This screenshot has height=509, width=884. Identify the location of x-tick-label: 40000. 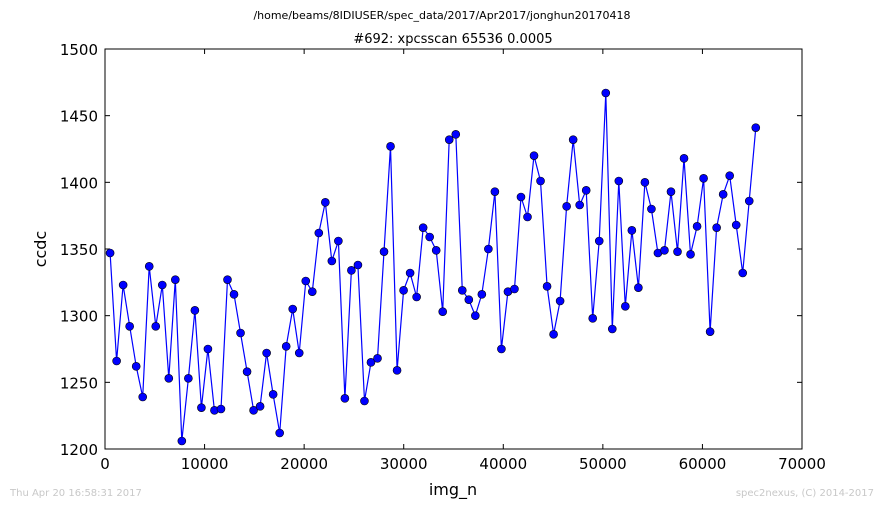
(503, 464).